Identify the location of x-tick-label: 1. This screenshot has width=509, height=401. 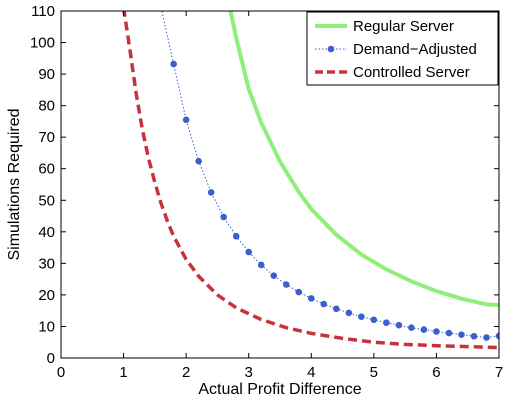
(123, 372).